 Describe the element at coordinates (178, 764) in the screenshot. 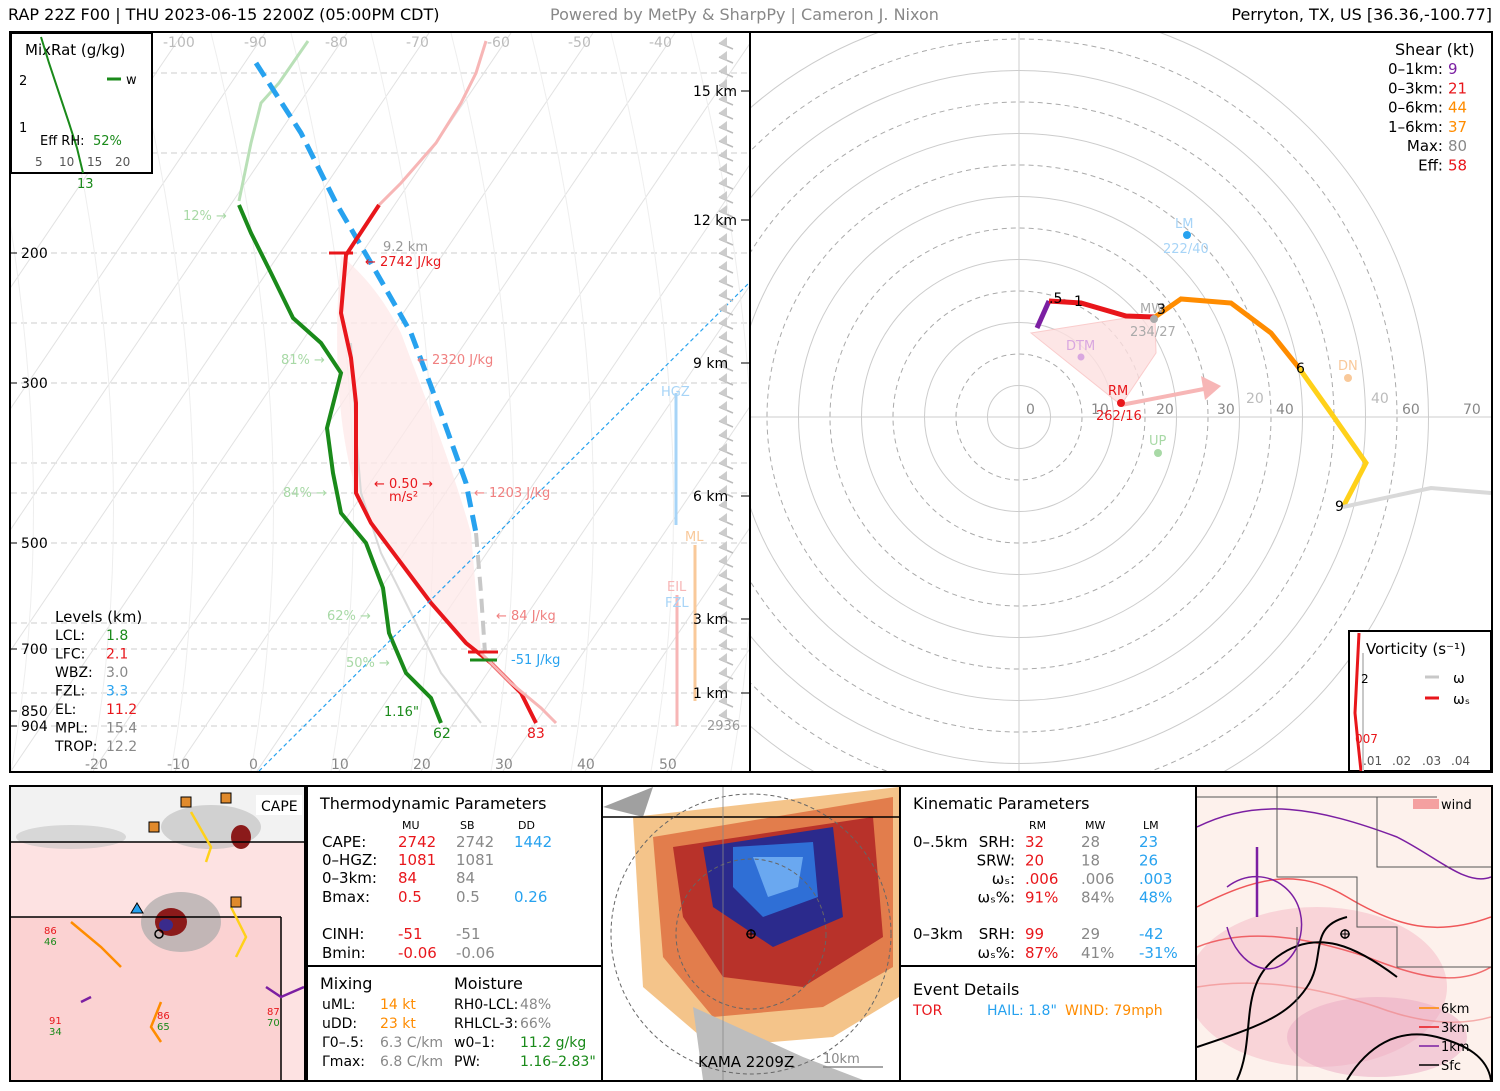

I see `temp-tick: -10` at that location.